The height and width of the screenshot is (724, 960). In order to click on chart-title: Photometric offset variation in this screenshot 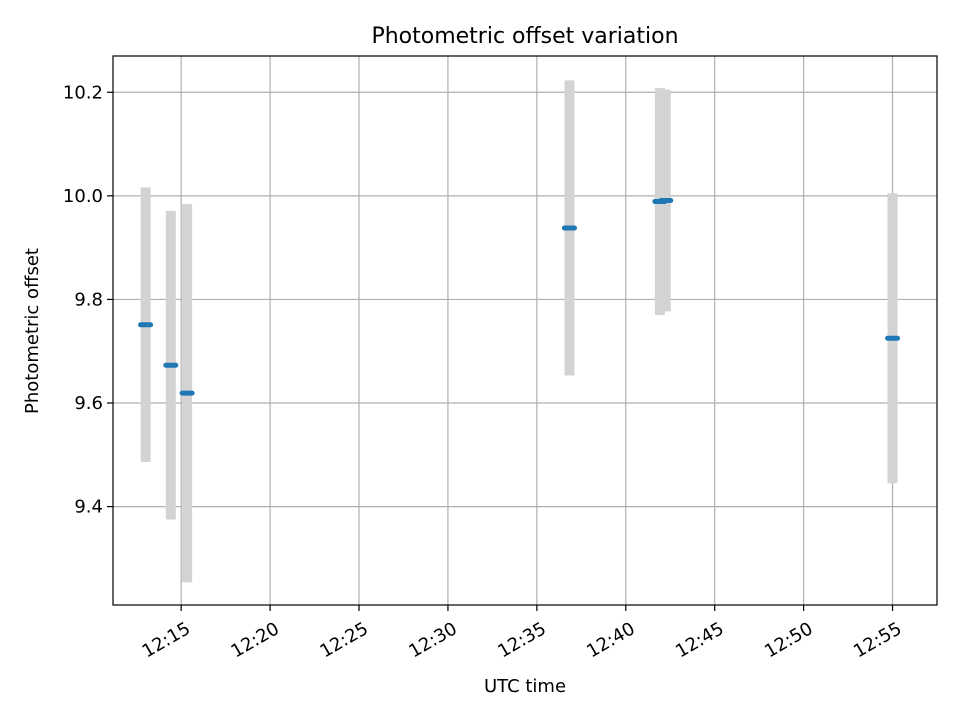, I will do `click(524, 36)`.